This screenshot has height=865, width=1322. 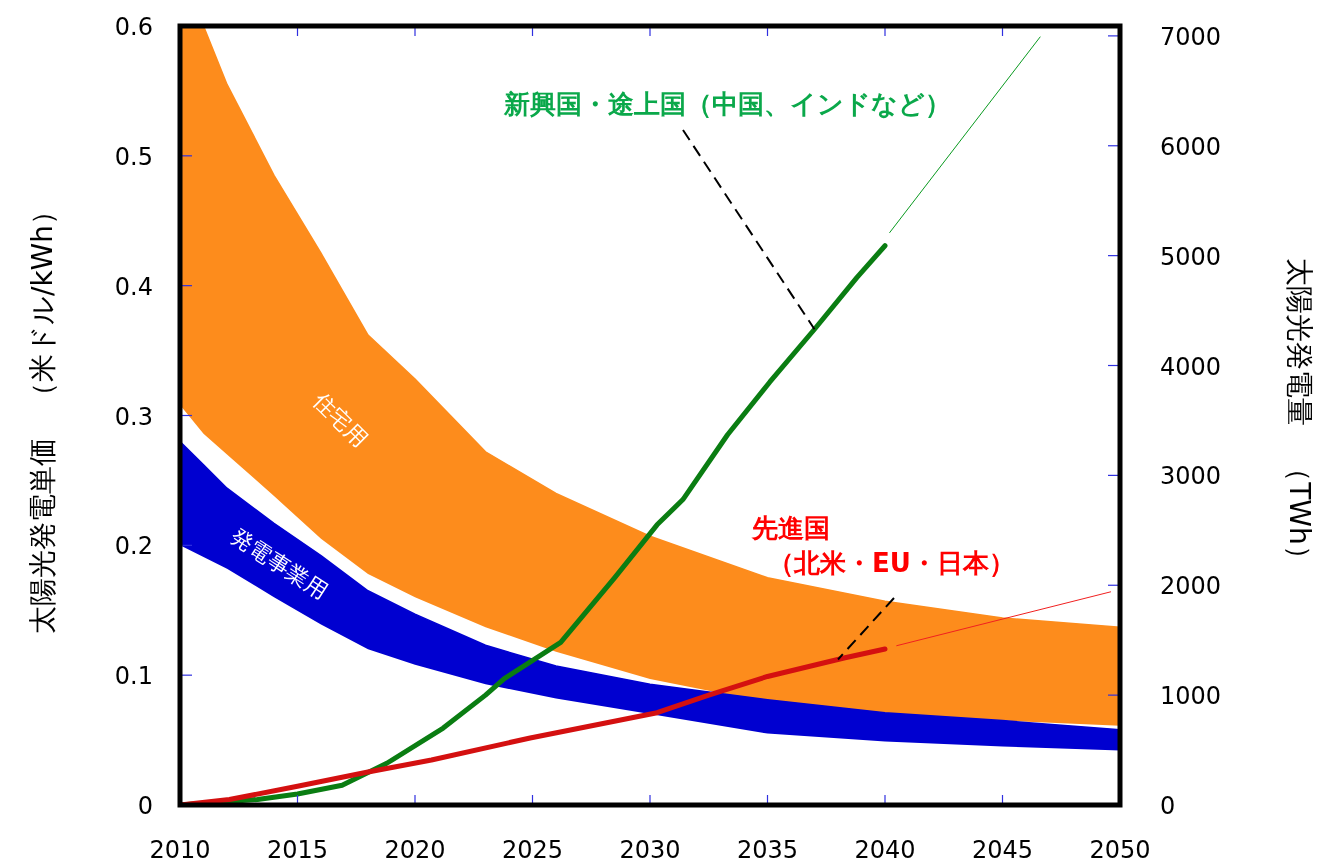 What do you see at coordinates (1002, 850) in the screenshot?
I see `x-tick-label: 2045` at bounding box center [1002, 850].